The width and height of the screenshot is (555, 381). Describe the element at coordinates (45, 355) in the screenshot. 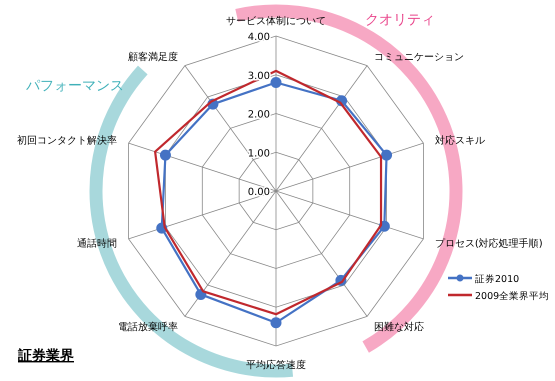

I see `text: 証券業界` at that location.